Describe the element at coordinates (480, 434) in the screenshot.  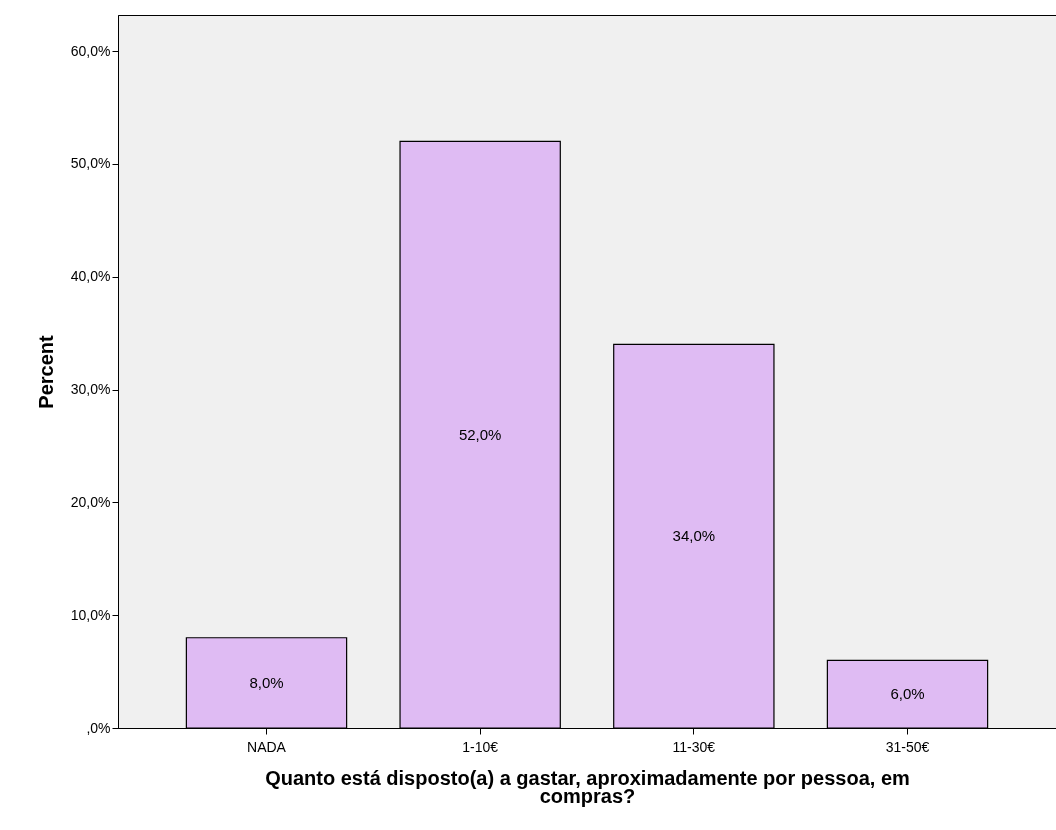
I see `data-label: 52,0%` at that location.